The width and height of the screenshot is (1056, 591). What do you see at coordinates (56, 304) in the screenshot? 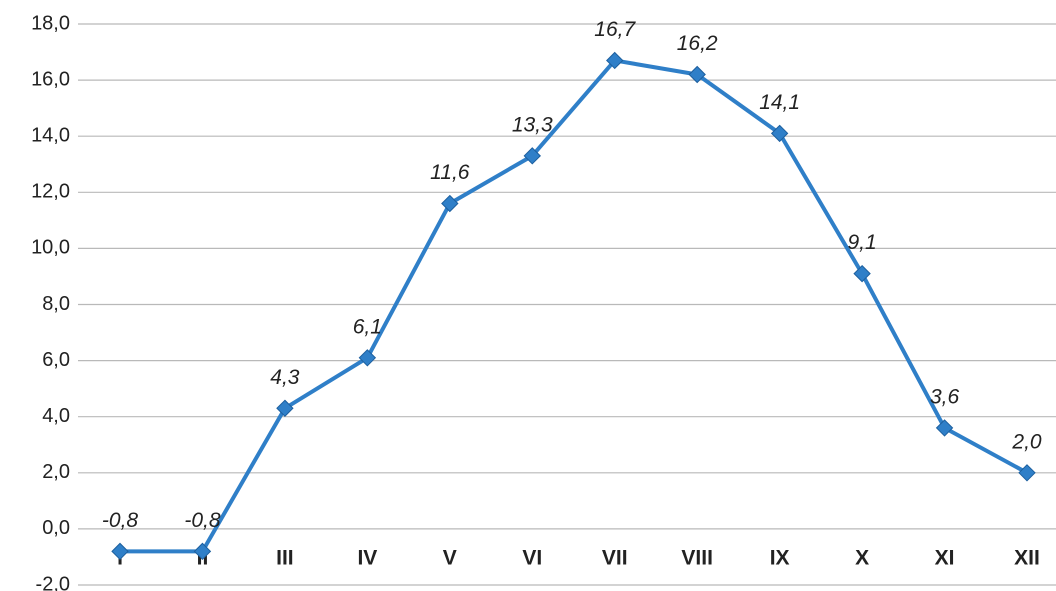
I see `y-tick-label: 8,0` at bounding box center [56, 304].